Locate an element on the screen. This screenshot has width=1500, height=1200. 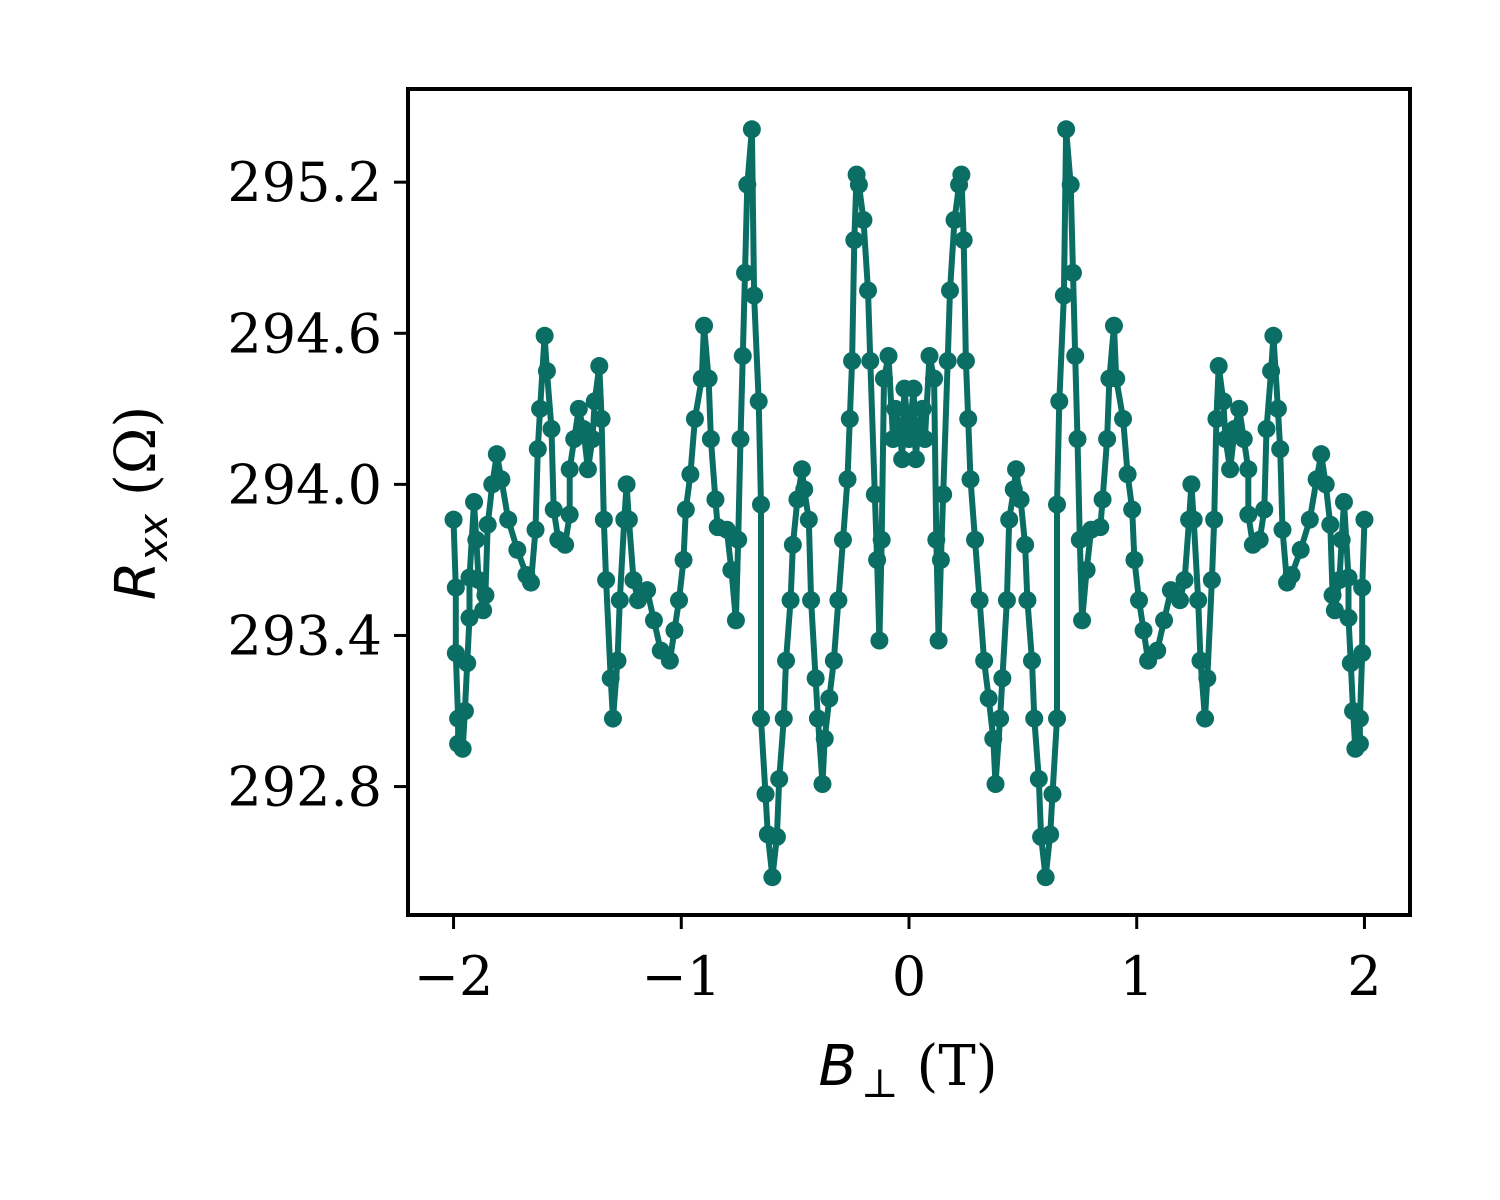
y-tick-label: 295.2 is located at coordinates (304, 182).